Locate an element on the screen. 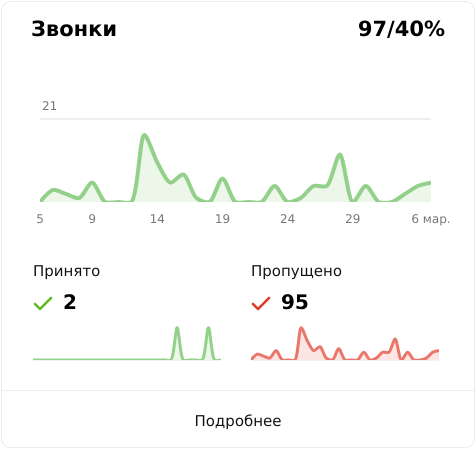  text: 95 is located at coordinates (295, 302).